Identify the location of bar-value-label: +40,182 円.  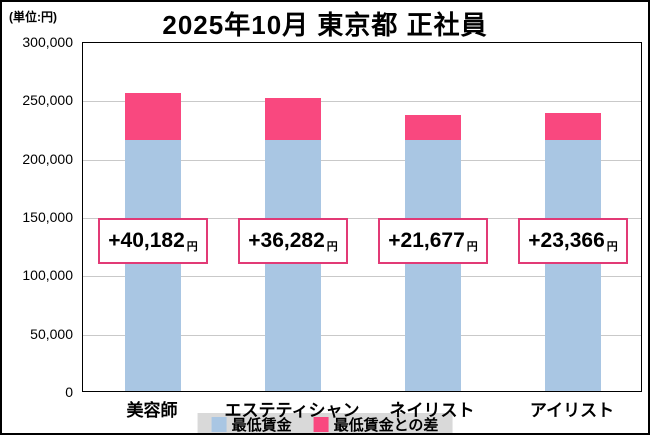
(153, 241).